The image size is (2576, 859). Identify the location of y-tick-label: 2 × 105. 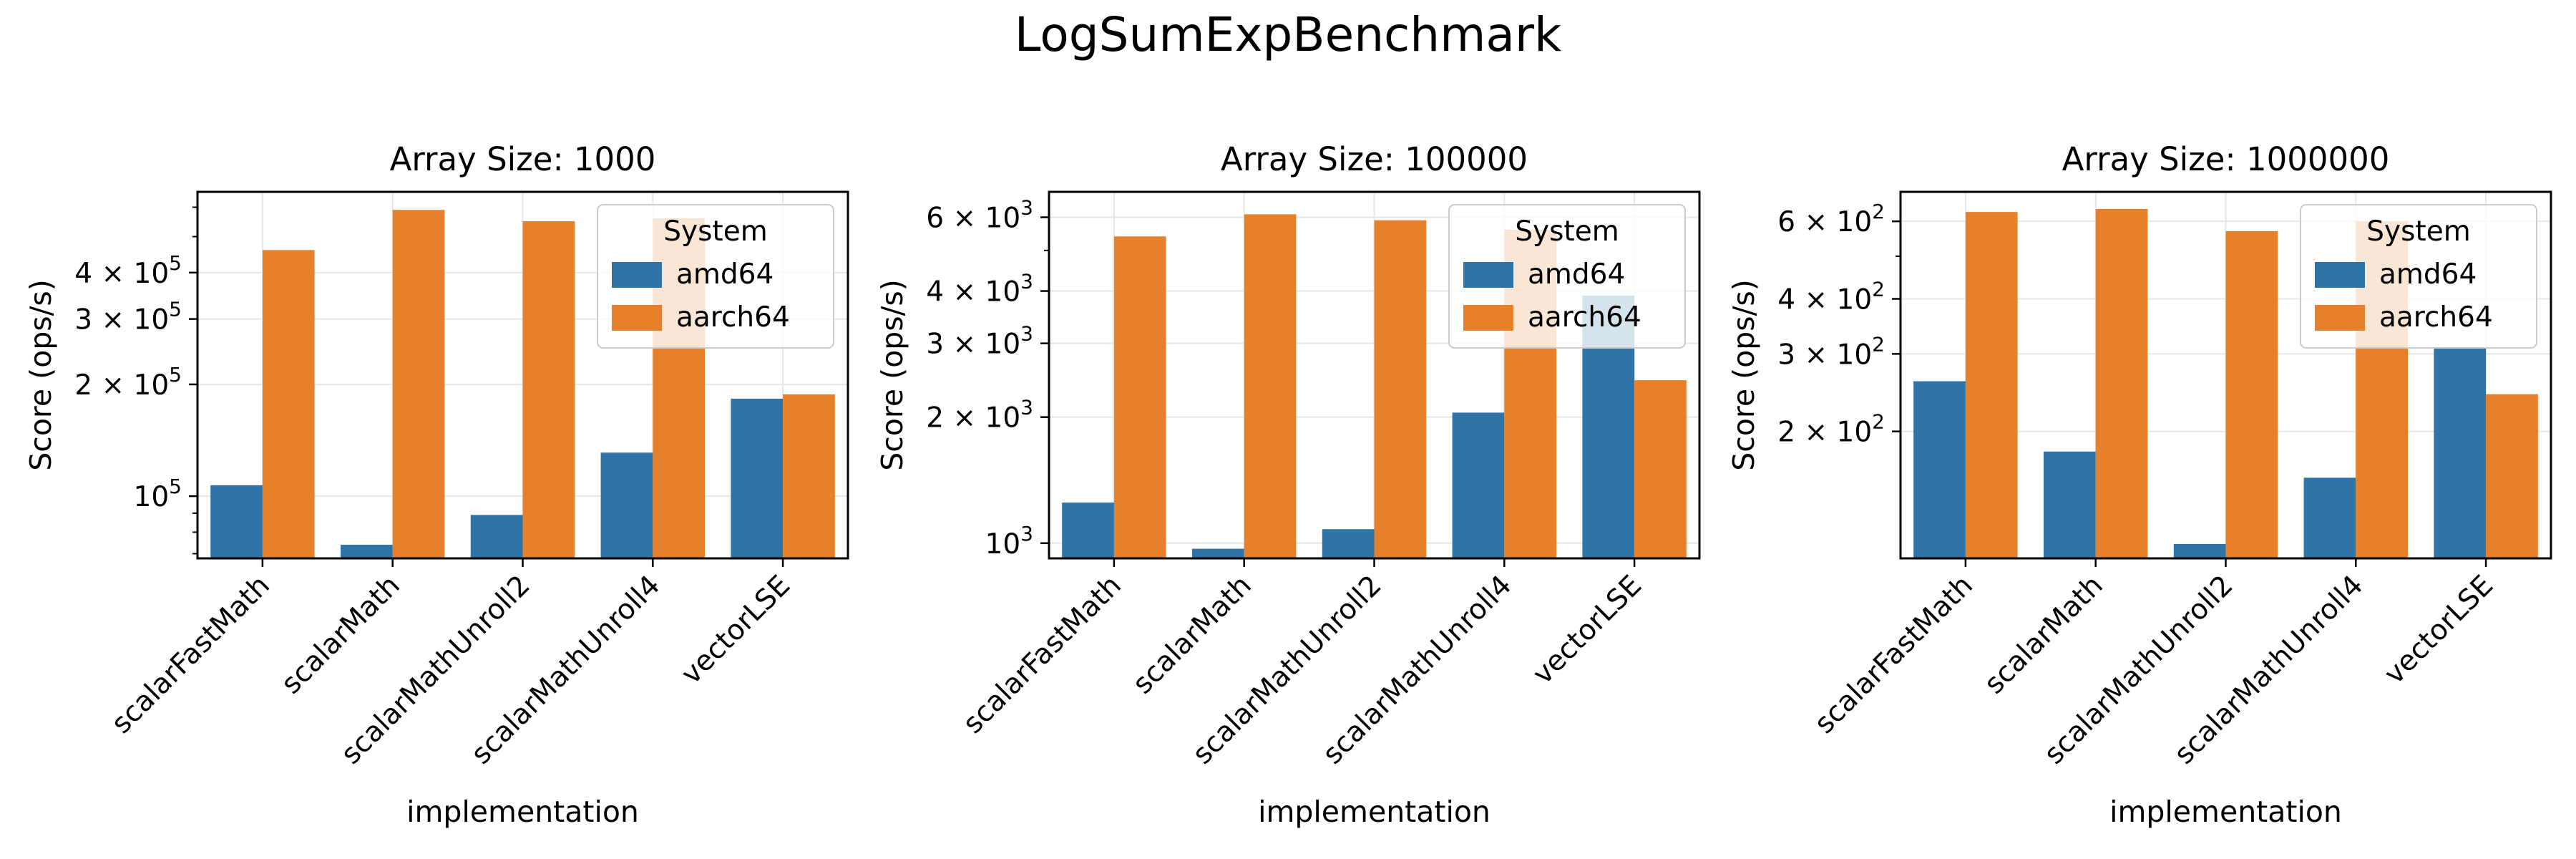
(128, 382).